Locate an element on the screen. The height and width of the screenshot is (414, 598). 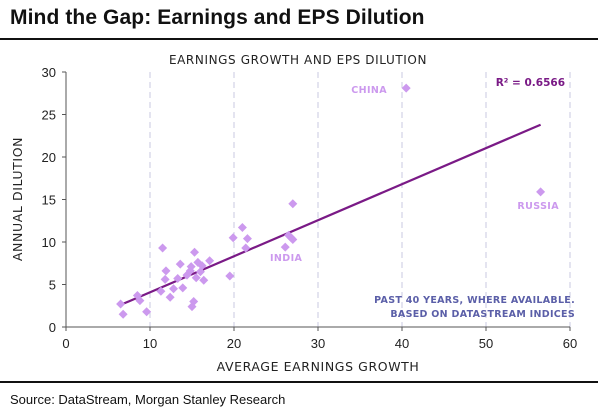
y-tick-label: 25 is located at coordinates (49, 115).